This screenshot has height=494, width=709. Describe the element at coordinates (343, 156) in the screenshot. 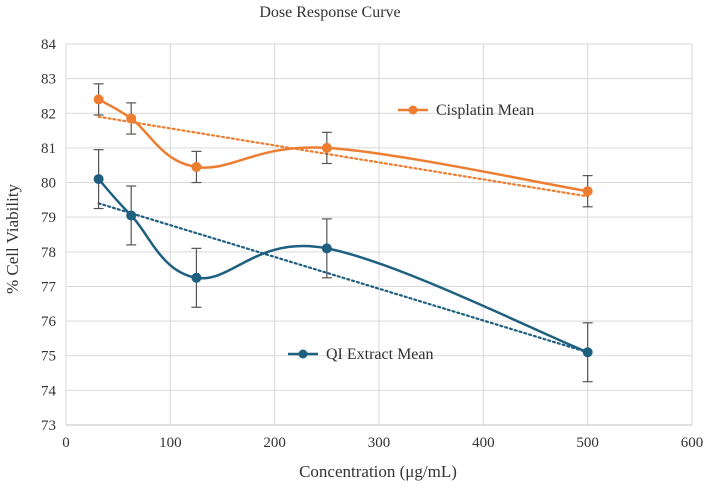

I see `cisplatin-mean-trendline` at that location.